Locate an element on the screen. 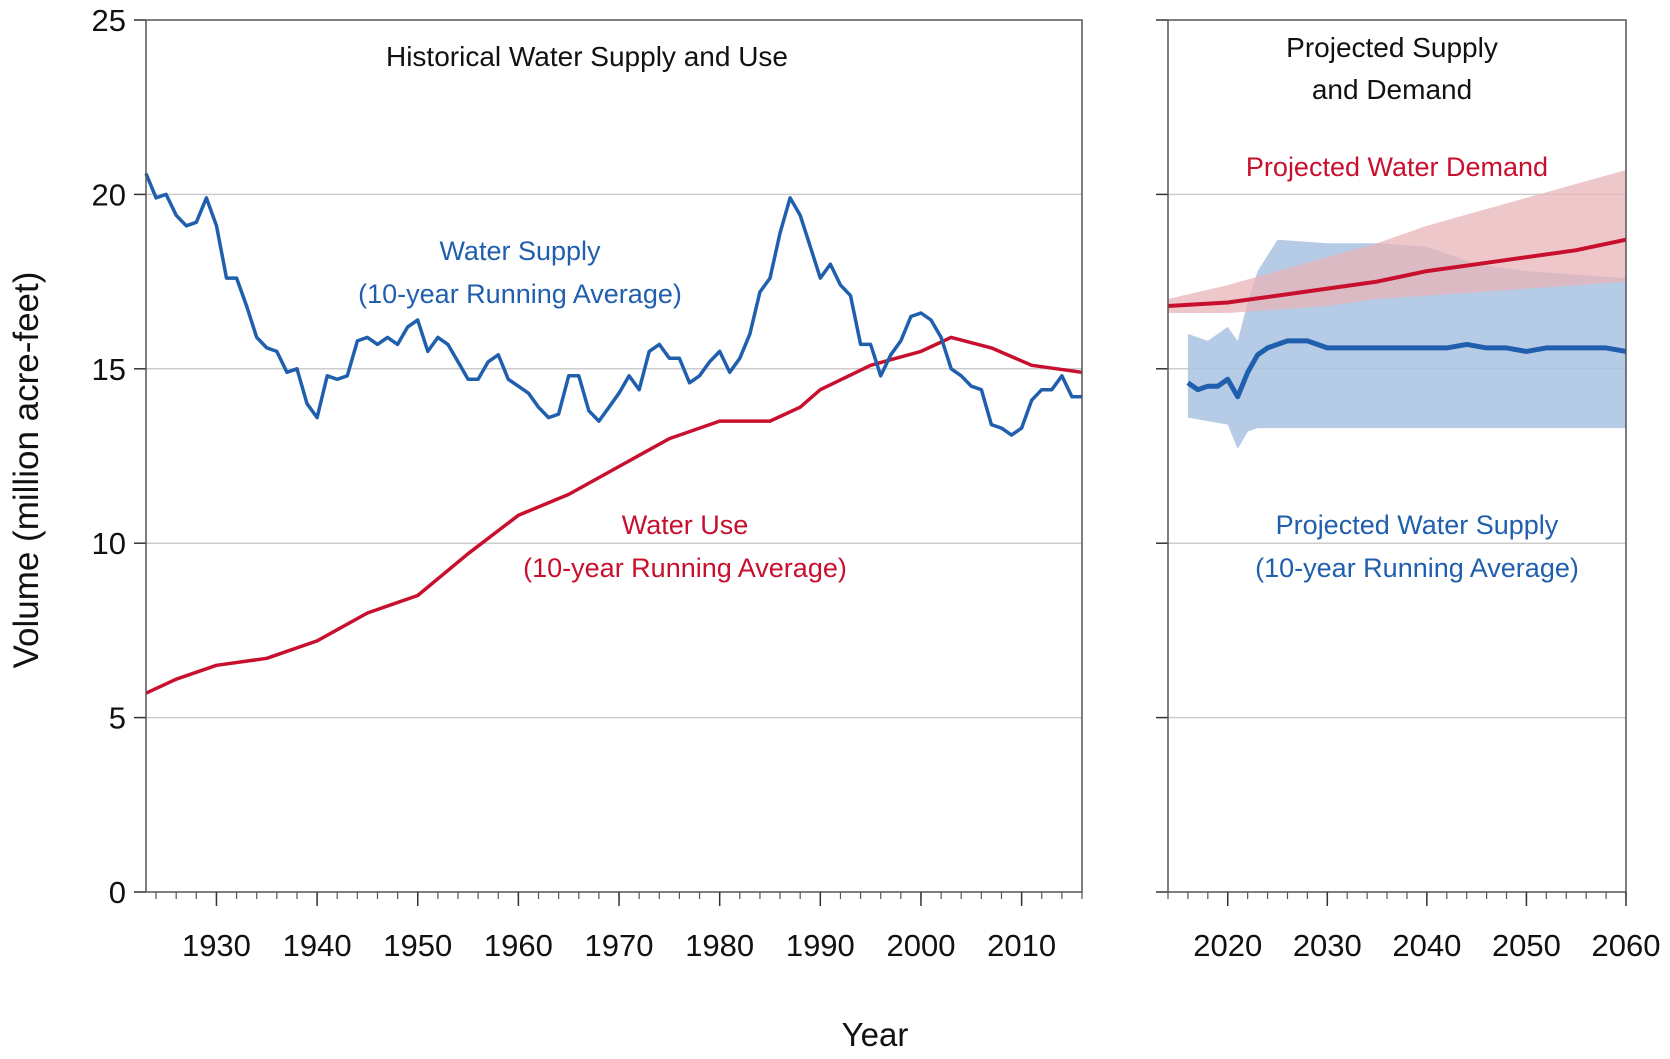 This screenshot has width=1670, height=1059. projected-demand-line is located at coordinates (1397, 272).